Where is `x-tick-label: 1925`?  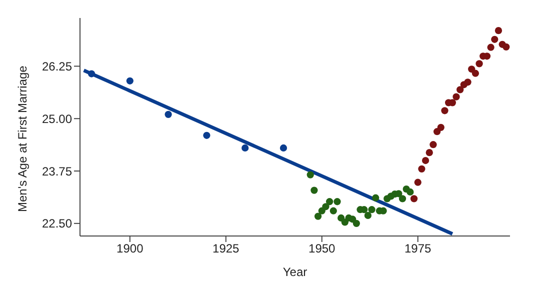 x-tick-label: 1925 is located at coordinates (226, 249).